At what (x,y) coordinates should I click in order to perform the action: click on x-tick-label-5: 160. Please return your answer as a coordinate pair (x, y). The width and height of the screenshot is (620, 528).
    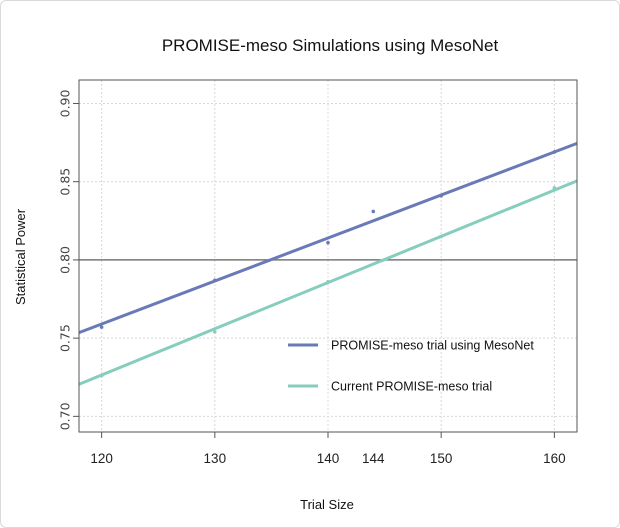
    Looking at the image, I should click on (554, 458).